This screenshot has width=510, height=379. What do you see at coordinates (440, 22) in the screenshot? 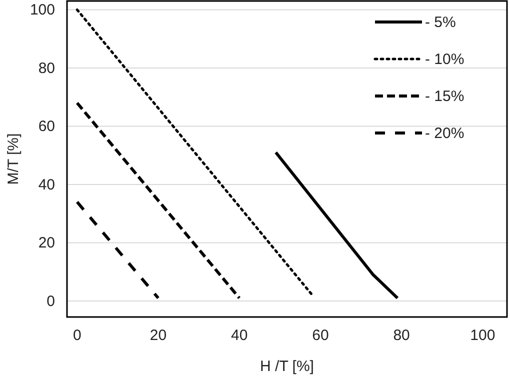
I see `legend-label: - 5%` at bounding box center [440, 22].